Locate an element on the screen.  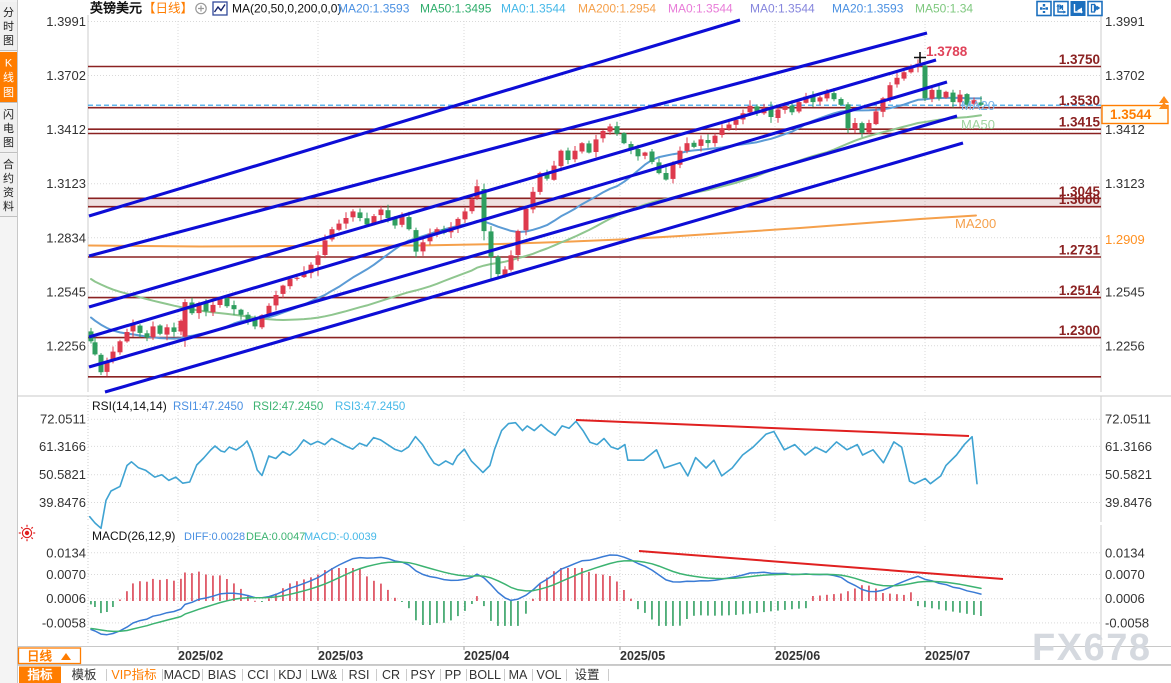
svg-text: 1.3530 is located at coordinates (1079, 100).